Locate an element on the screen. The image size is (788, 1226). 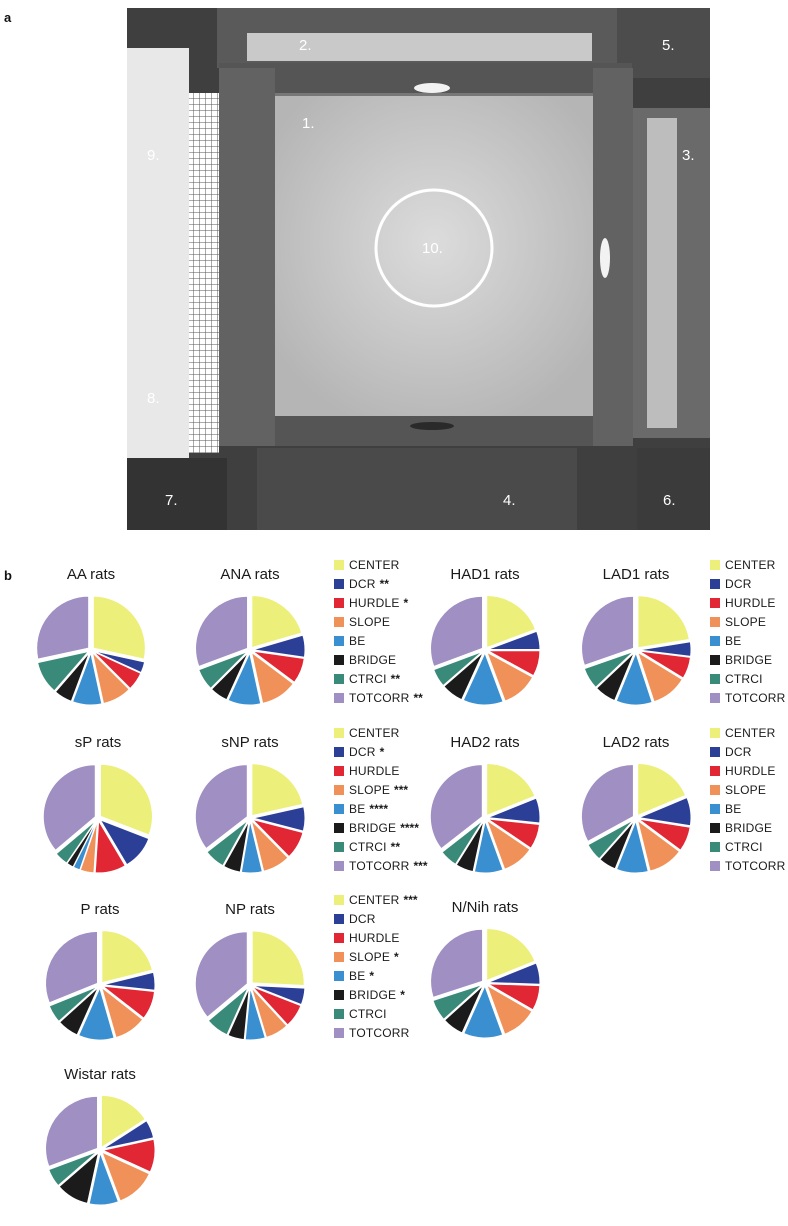
legend-label: CENTER is located at coordinates (374, 732).